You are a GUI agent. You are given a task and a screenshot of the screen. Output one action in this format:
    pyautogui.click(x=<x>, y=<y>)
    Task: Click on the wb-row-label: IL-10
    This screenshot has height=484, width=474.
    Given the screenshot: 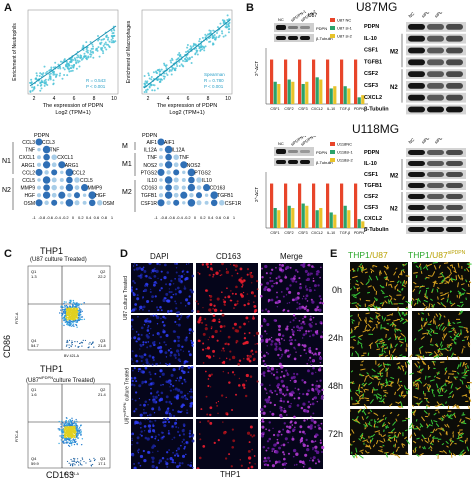 What is the action you would take?
    pyautogui.click(x=370, y=164)
    